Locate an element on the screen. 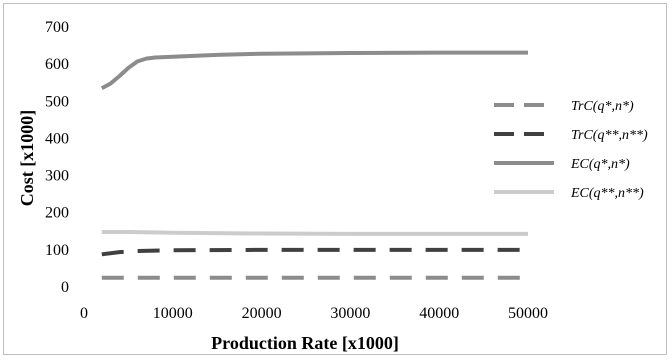 The height and width of the screenshot is (360, 672). y-tick-label: 0 is located at coordinates (65, 287).